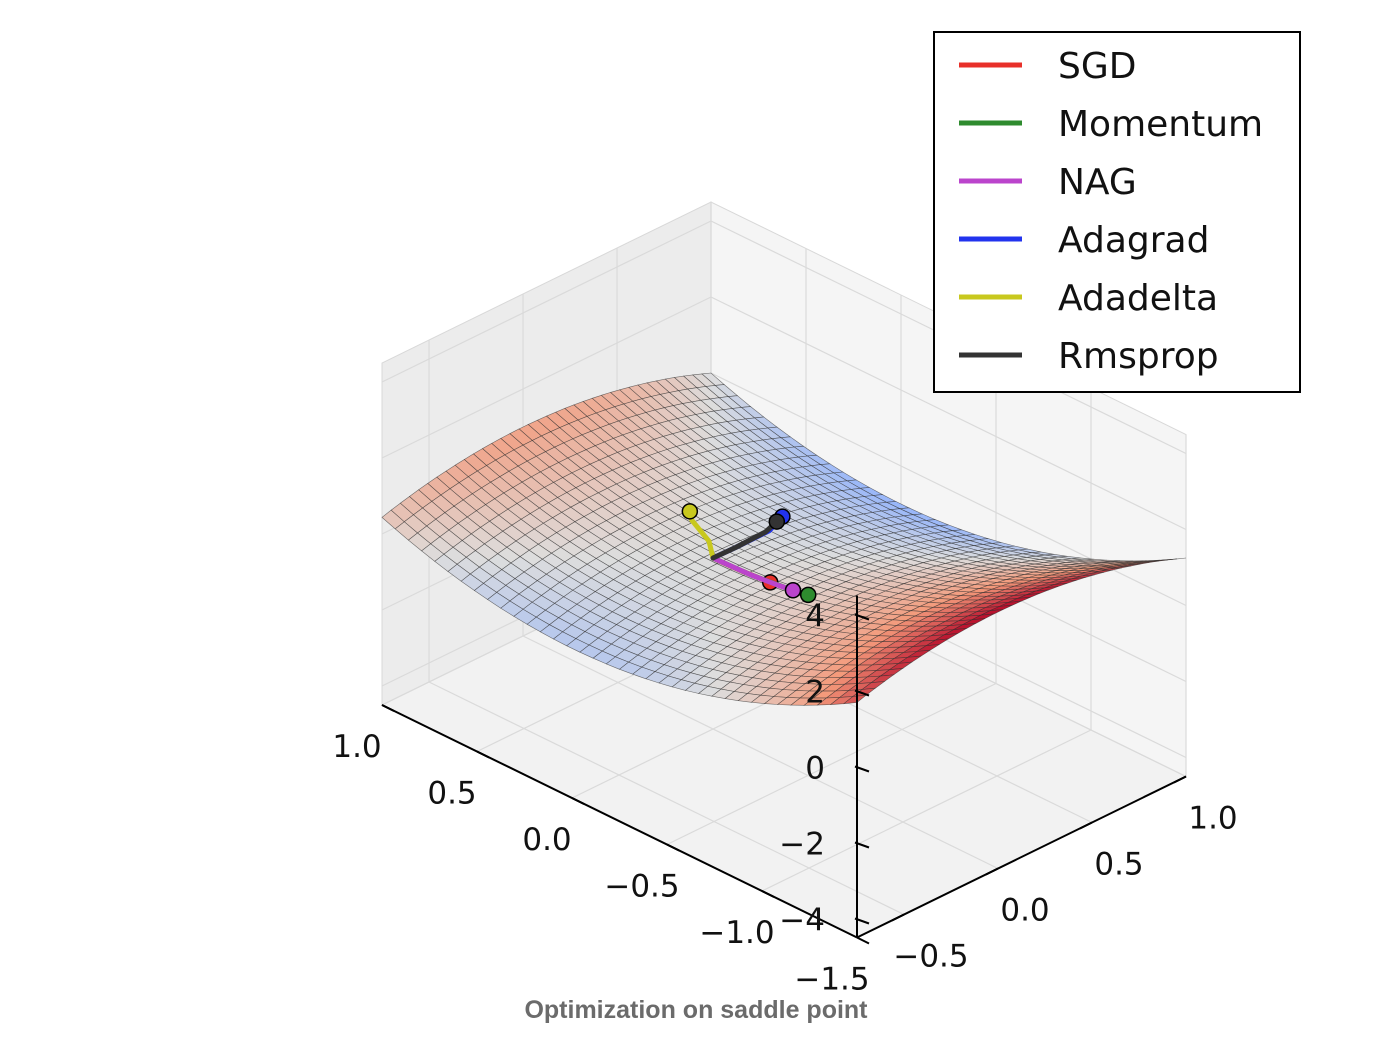 The image size is (1392, 1062). Describe the element at coordinates (736, 933) in the screenshot. I see `x-tick-label: −1.0` at that location.